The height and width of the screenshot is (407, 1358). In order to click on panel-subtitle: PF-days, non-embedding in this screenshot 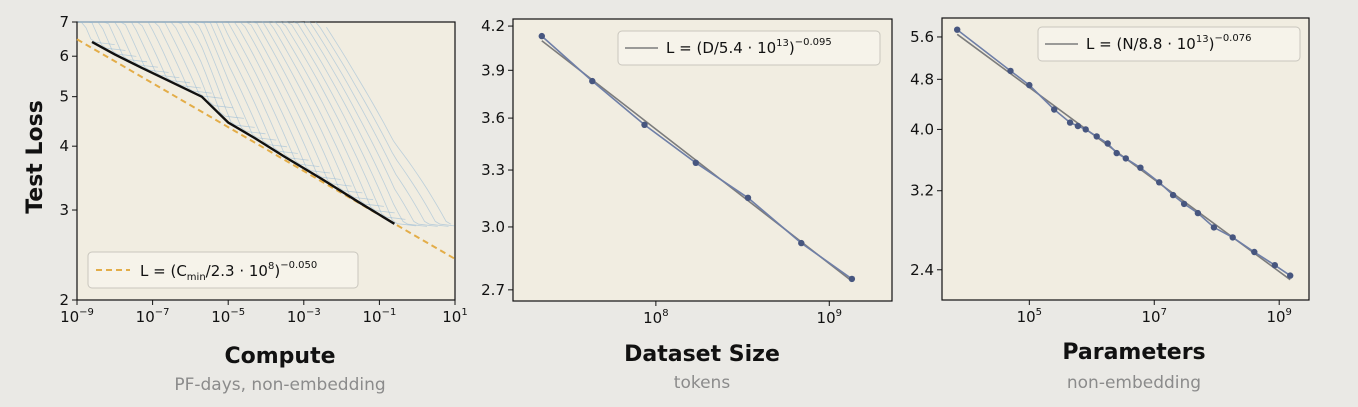, I will do `click(279, 385)`.